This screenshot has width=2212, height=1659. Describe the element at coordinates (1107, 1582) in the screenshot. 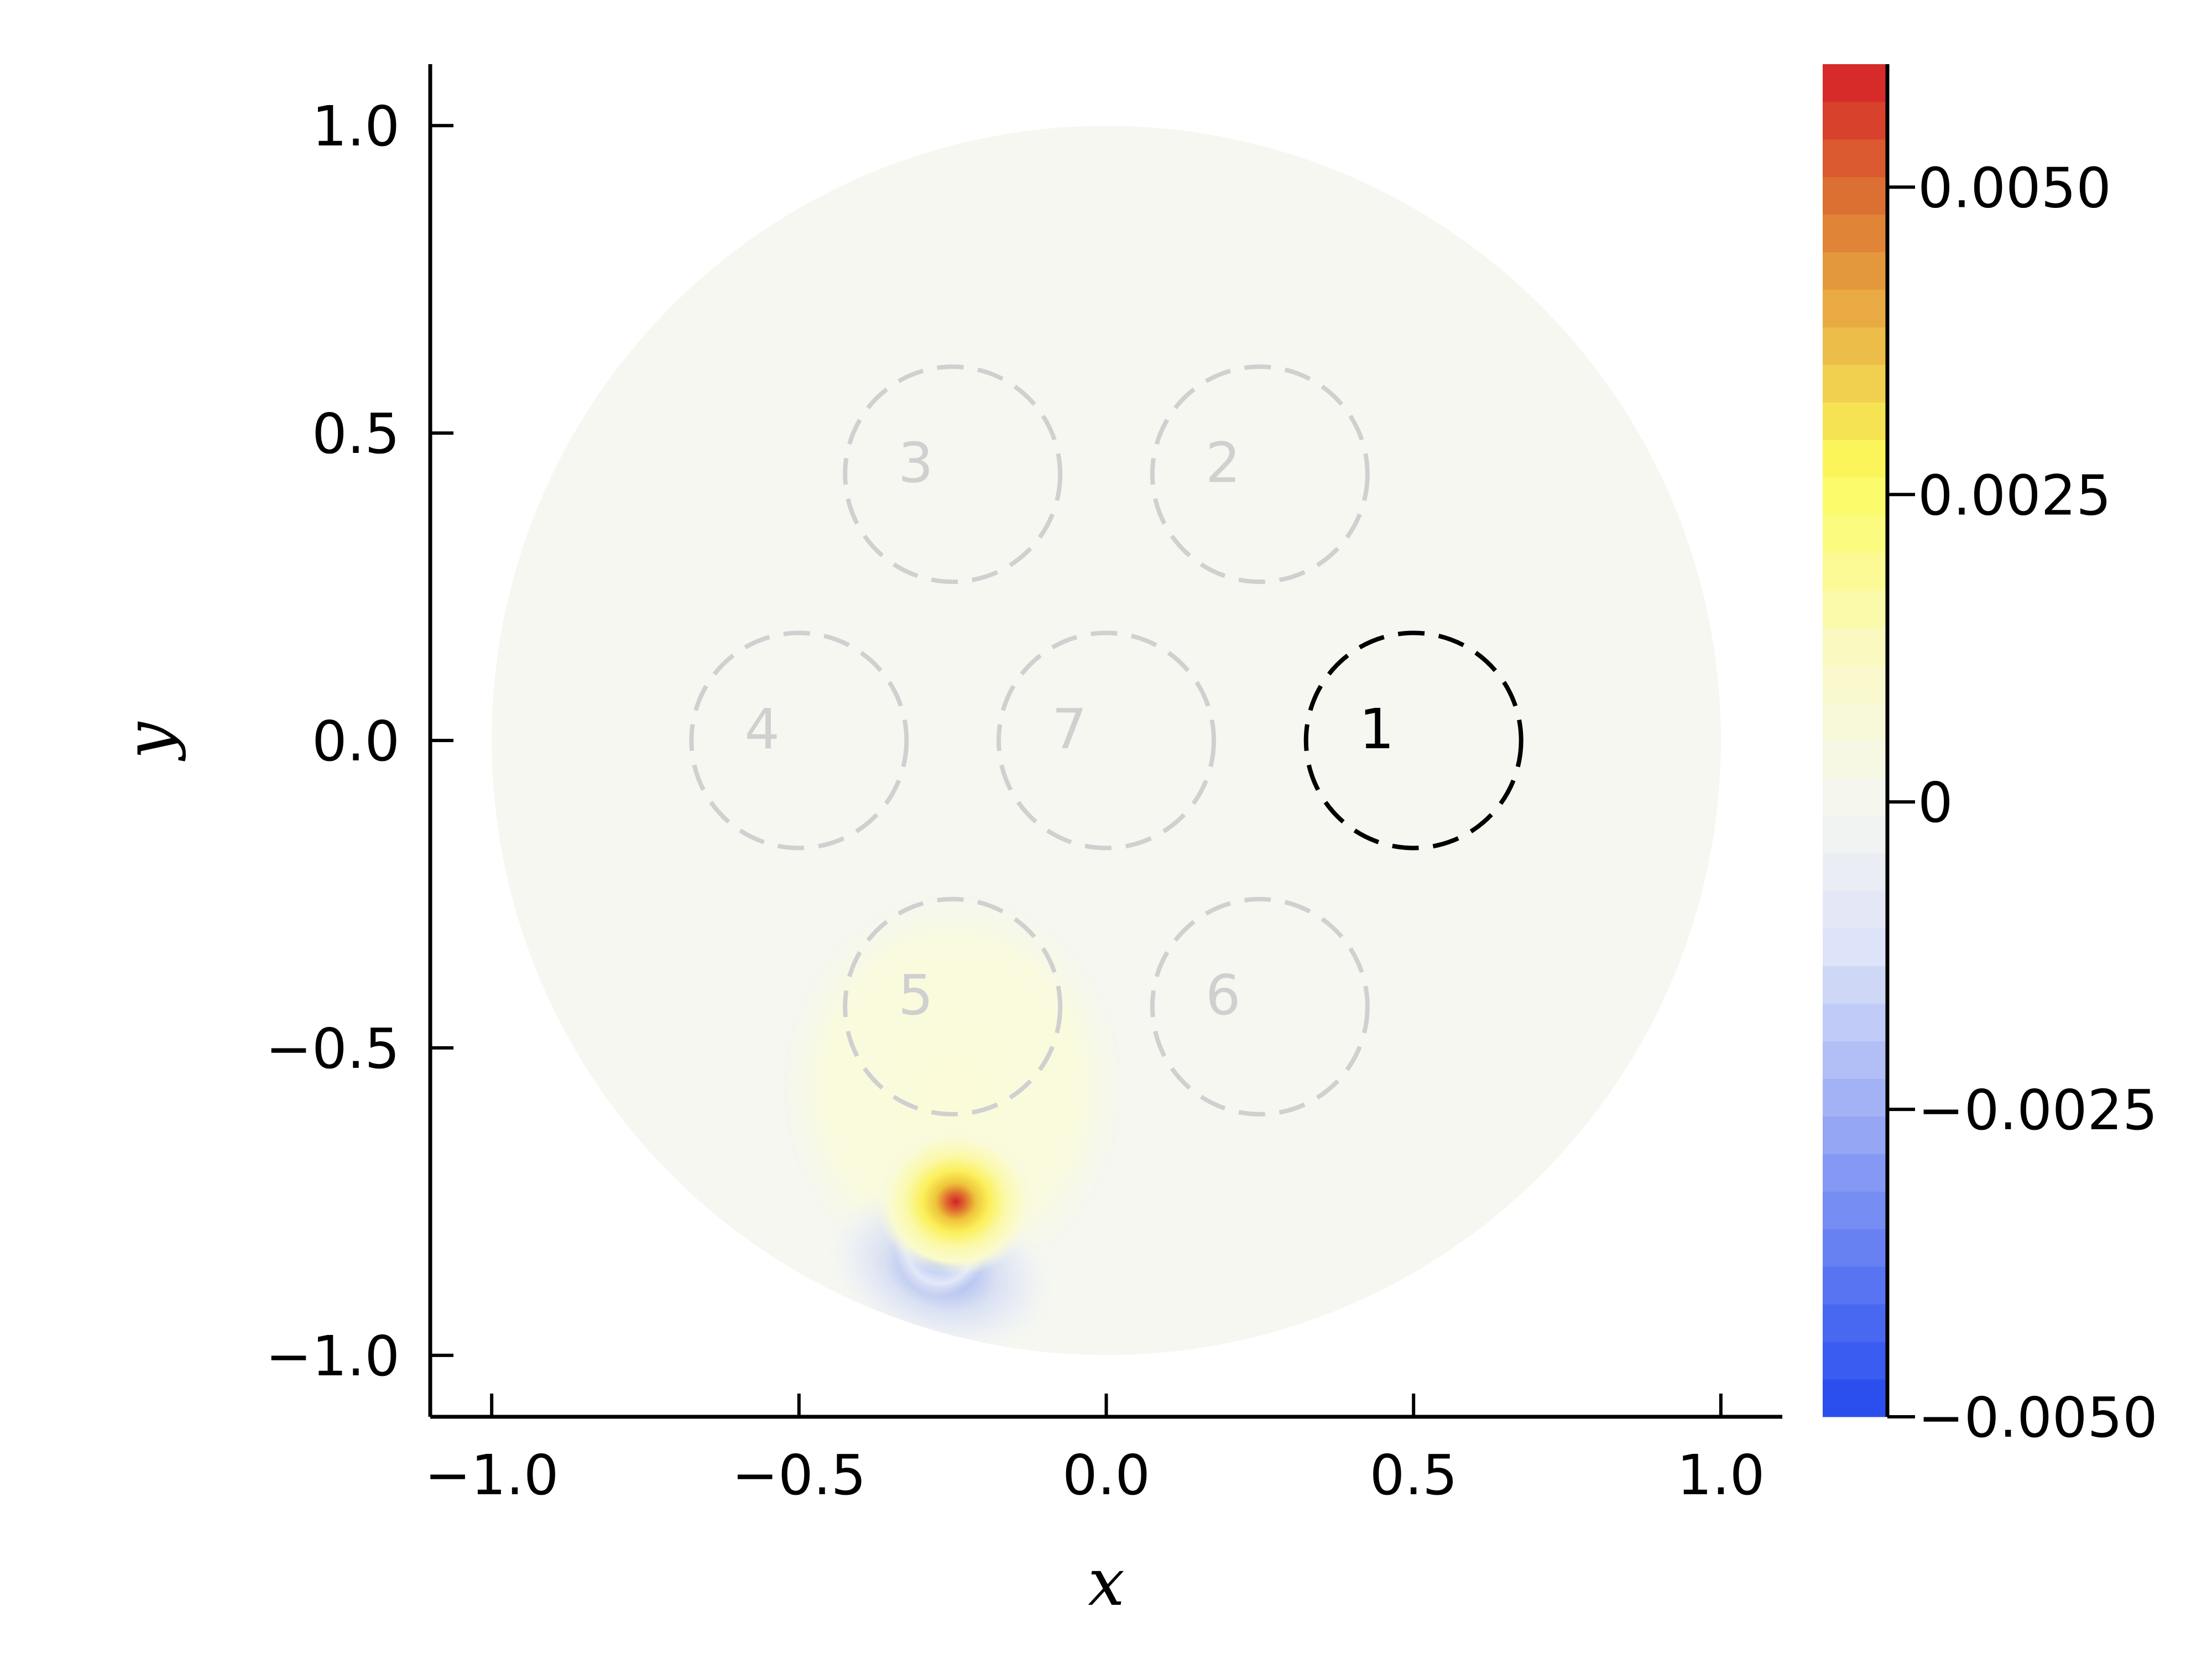

I see `x-axis-label: x` at that location.